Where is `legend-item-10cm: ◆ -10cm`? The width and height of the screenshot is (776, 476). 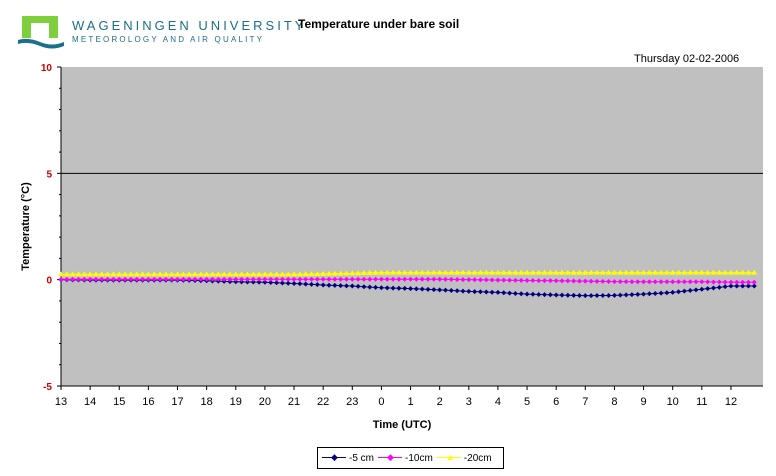 legend-item-10cm: ◆ -10cm is located at coordinates (405, 458).